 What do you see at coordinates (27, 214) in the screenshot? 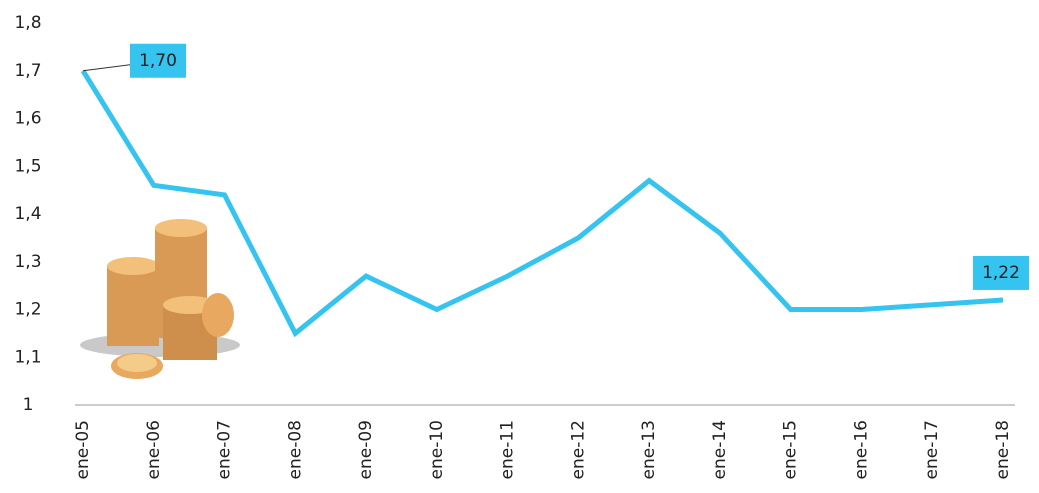
I see `y-tick-label: 1,4` at bounding box center [27, 214].